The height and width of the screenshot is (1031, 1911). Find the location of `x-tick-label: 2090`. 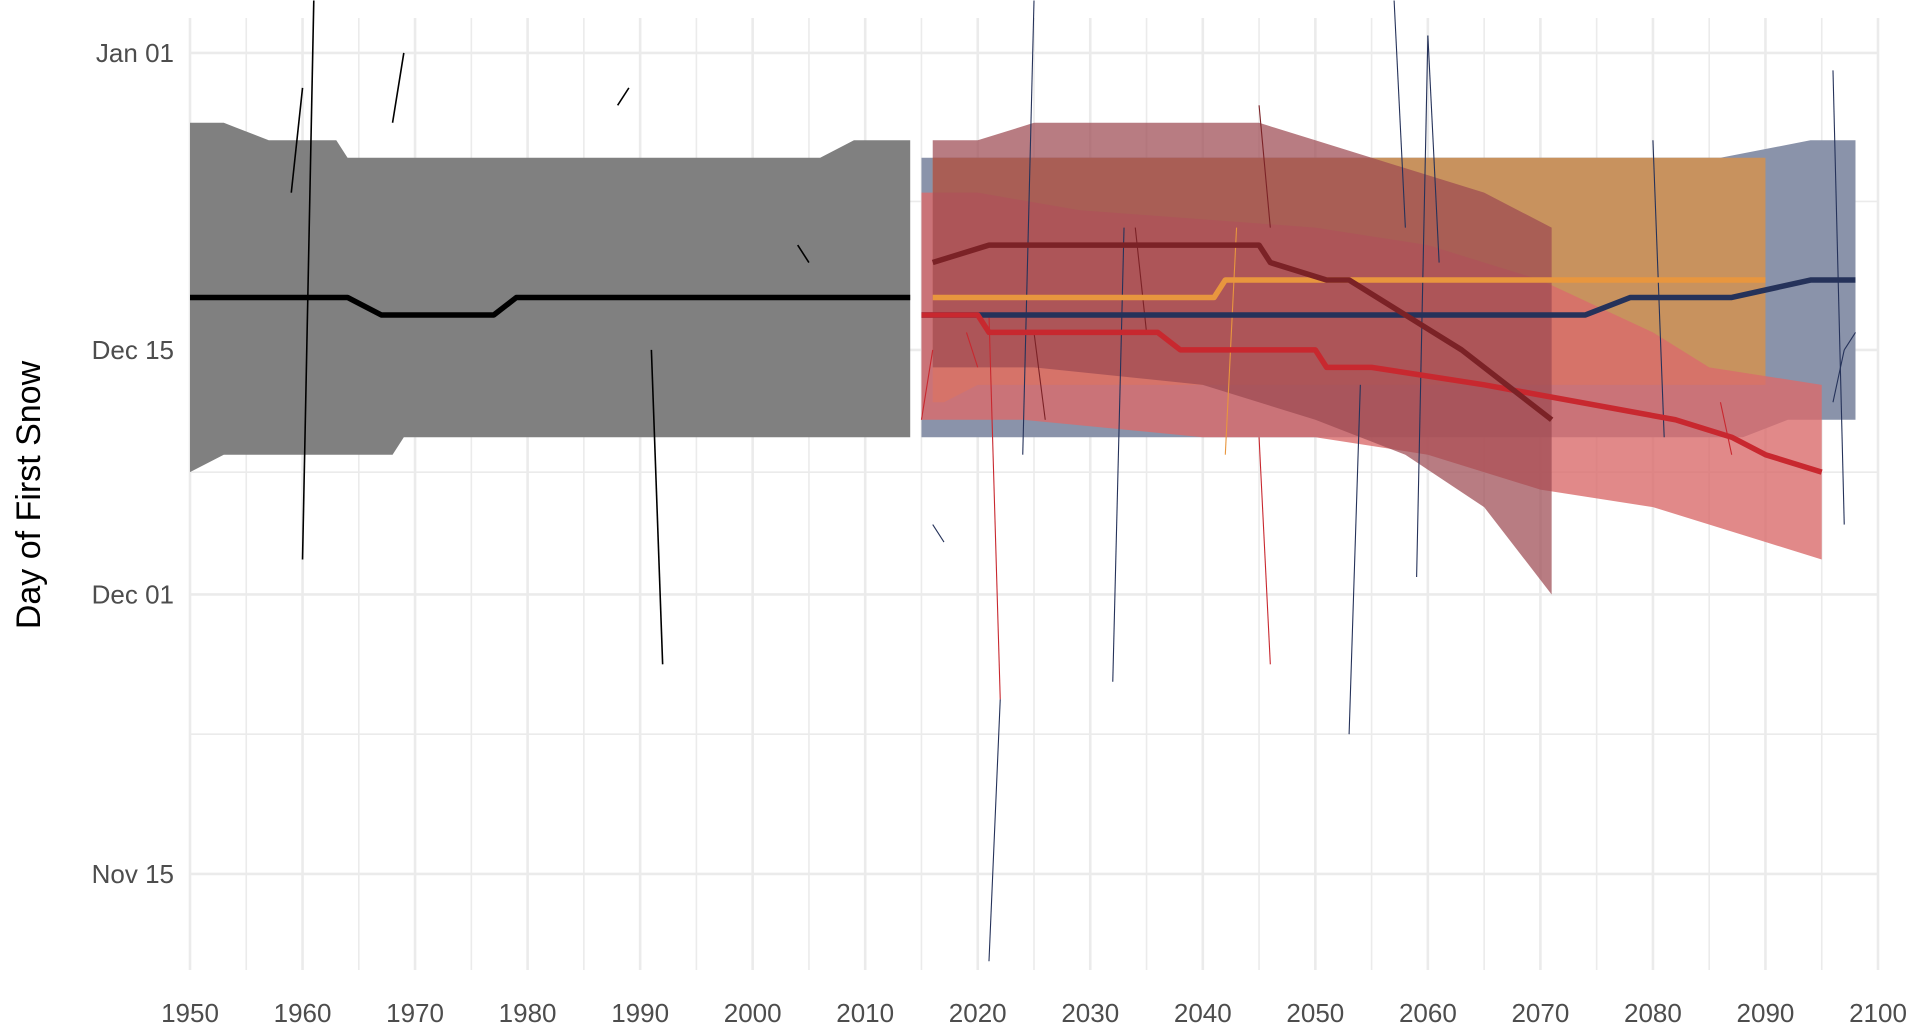

x-tick-label: 2090 is located at coordinates (1766, 1013).